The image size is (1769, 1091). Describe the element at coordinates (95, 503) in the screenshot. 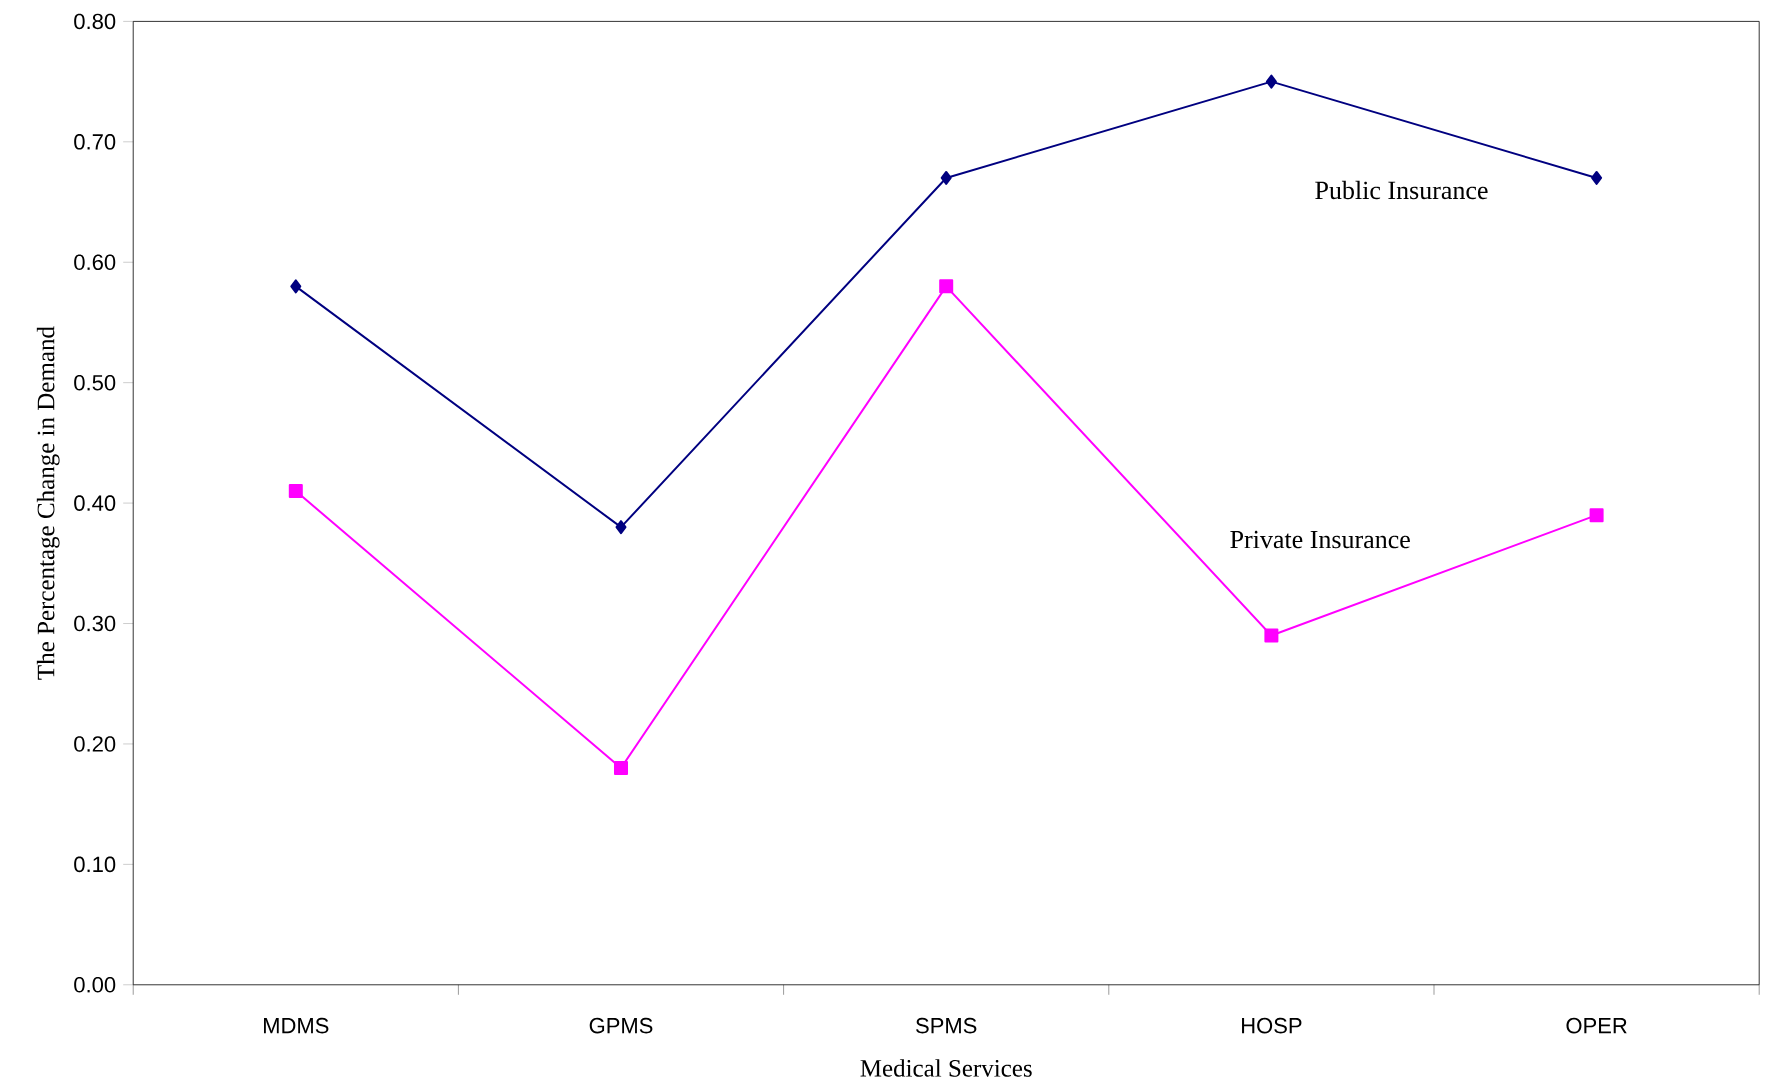

I see `y-tick-label: 0.40` at that location.